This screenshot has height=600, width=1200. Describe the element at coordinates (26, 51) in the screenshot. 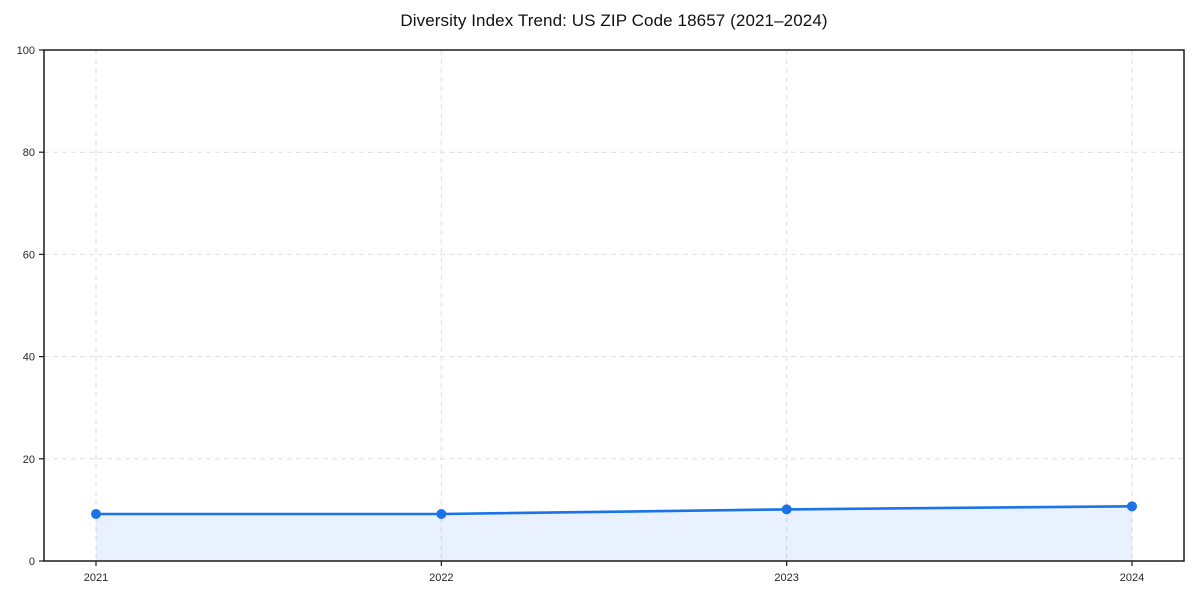

I see `y-tick-label: 100` at that location.